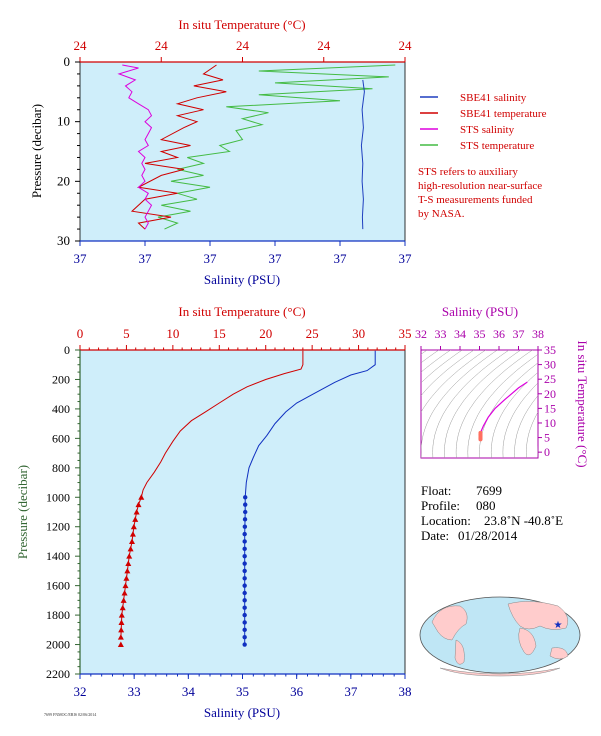 This screenshot has width=601, height=736. What do you see at coordinates (58, 586) in the screenshot?
I see `lower-left-tick-label: 1600` at bounding box center [58, 586].